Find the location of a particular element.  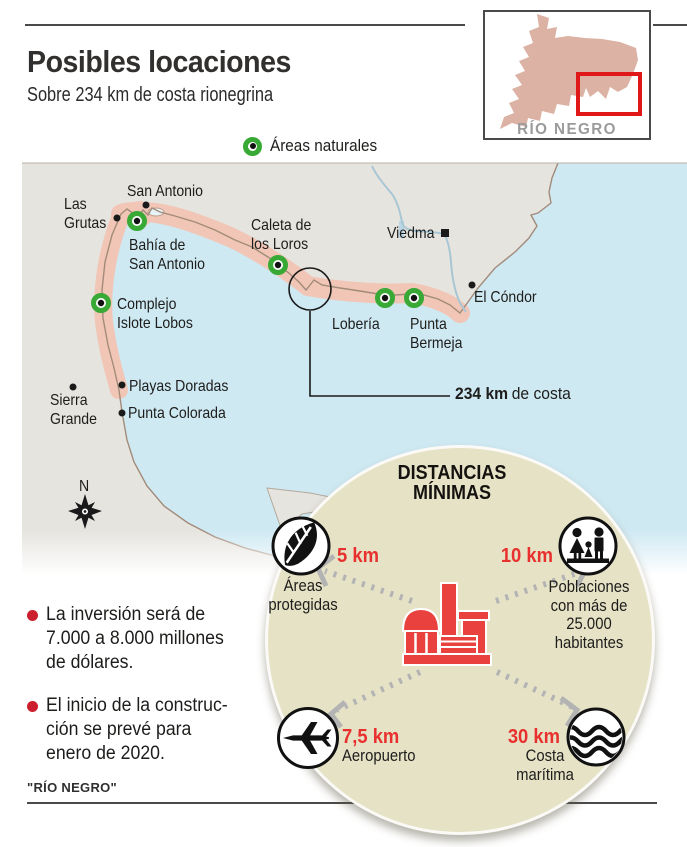

legend-label: Áreas naturales is located at coordinates (324, 145).